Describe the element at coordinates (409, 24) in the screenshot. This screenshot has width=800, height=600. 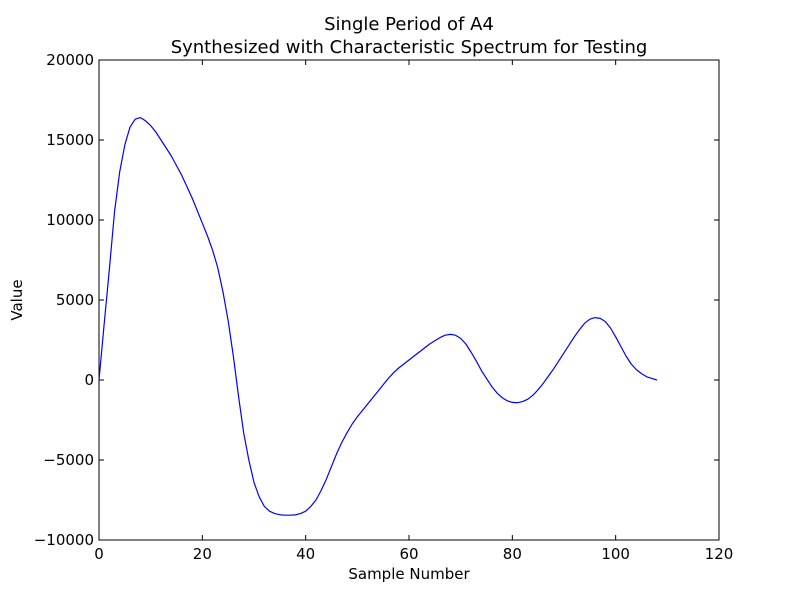
I see `chart-title-line-1: Single Period of A4` at that location.